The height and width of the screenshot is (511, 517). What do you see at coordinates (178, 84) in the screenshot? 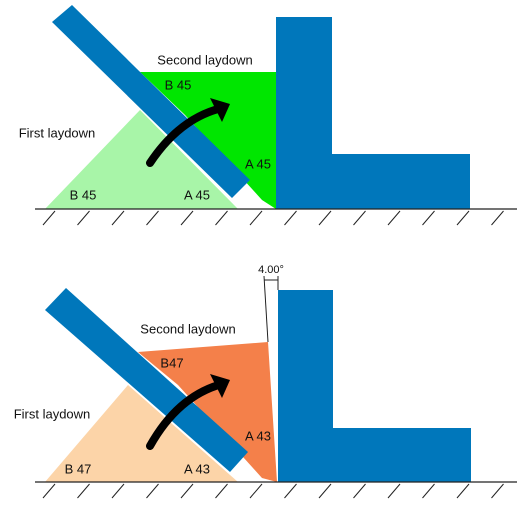
I see `second-b-label: B 45` at bounding box center [178, 84].